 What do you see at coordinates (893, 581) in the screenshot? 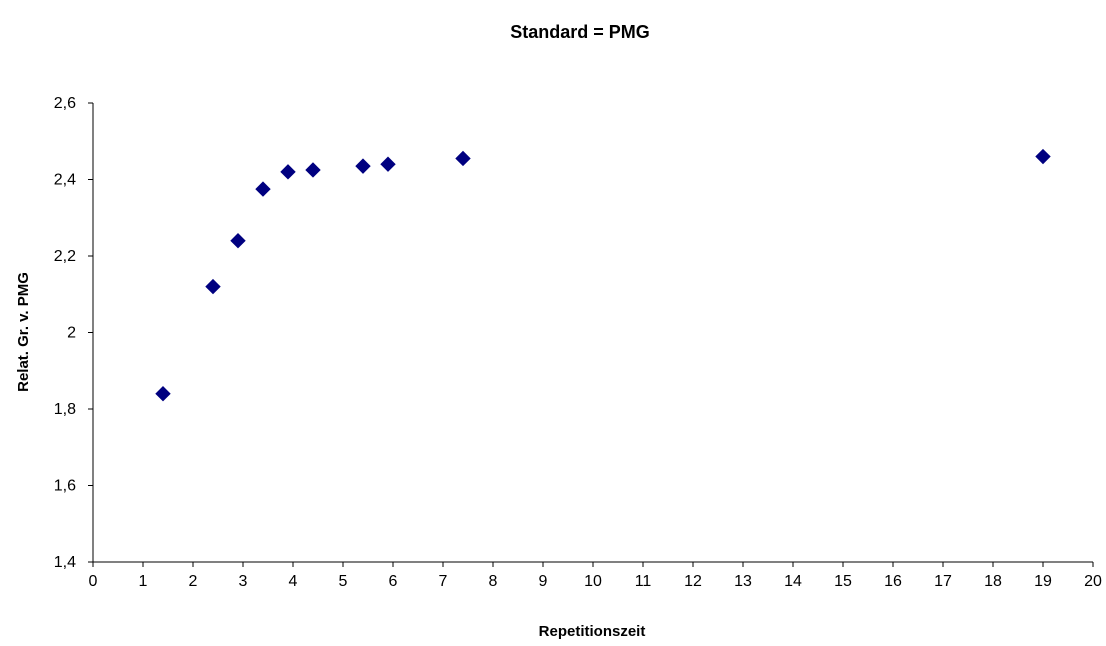
I see `x-tick-label: 16` at bounding box center [893, 581].